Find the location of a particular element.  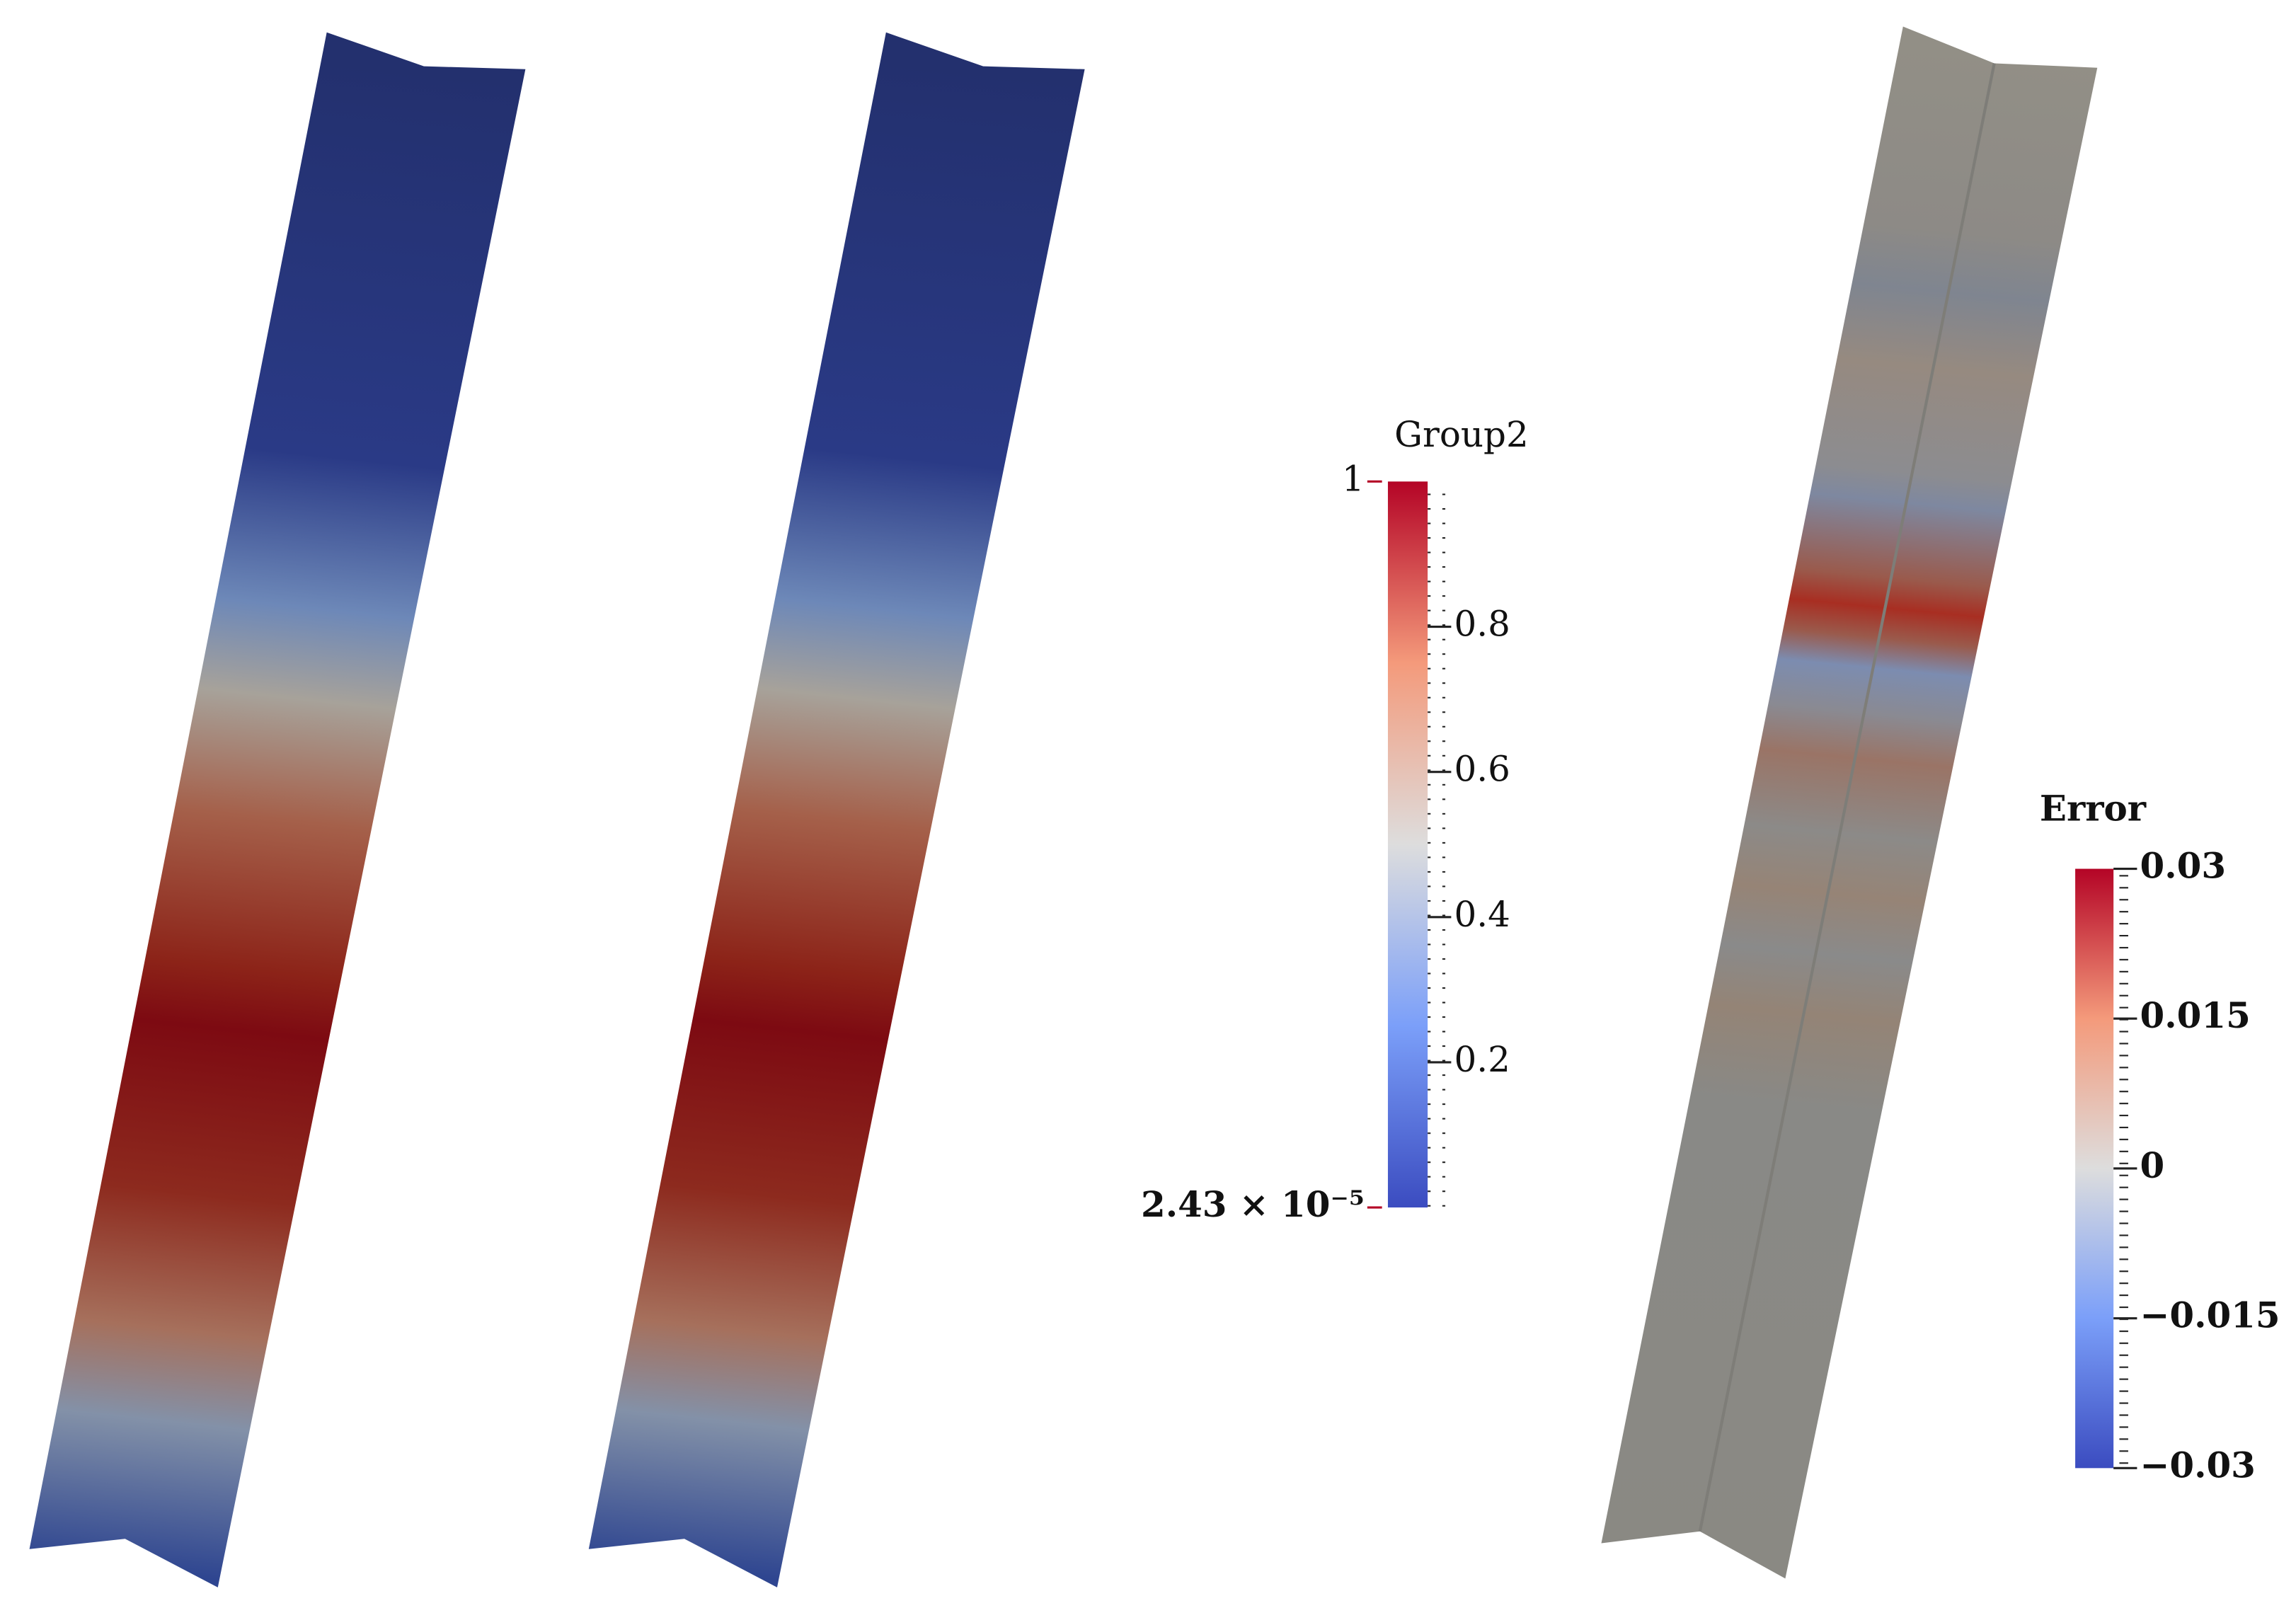

colorbar-title: Error is located at coordinates (2093, 808).